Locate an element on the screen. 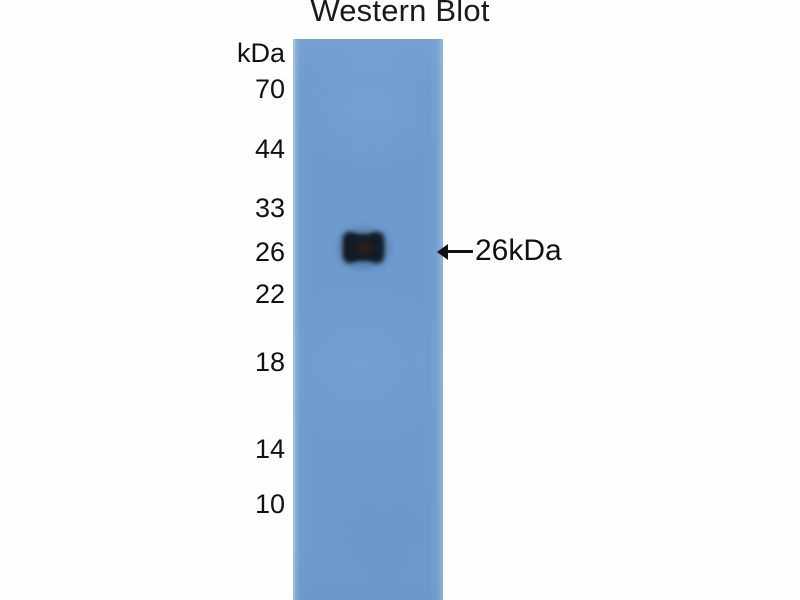  band-annotation-label: 26kDa is located at coordinates (518, 250).